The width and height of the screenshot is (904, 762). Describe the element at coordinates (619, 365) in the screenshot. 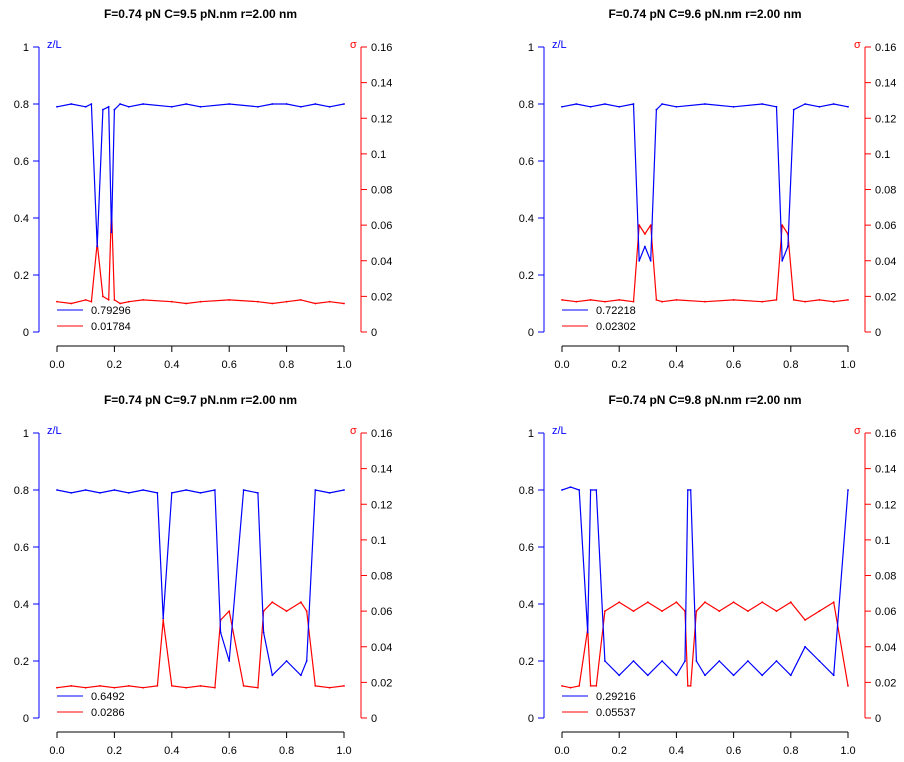

I see `x-tick-label: 0.2` at that location.